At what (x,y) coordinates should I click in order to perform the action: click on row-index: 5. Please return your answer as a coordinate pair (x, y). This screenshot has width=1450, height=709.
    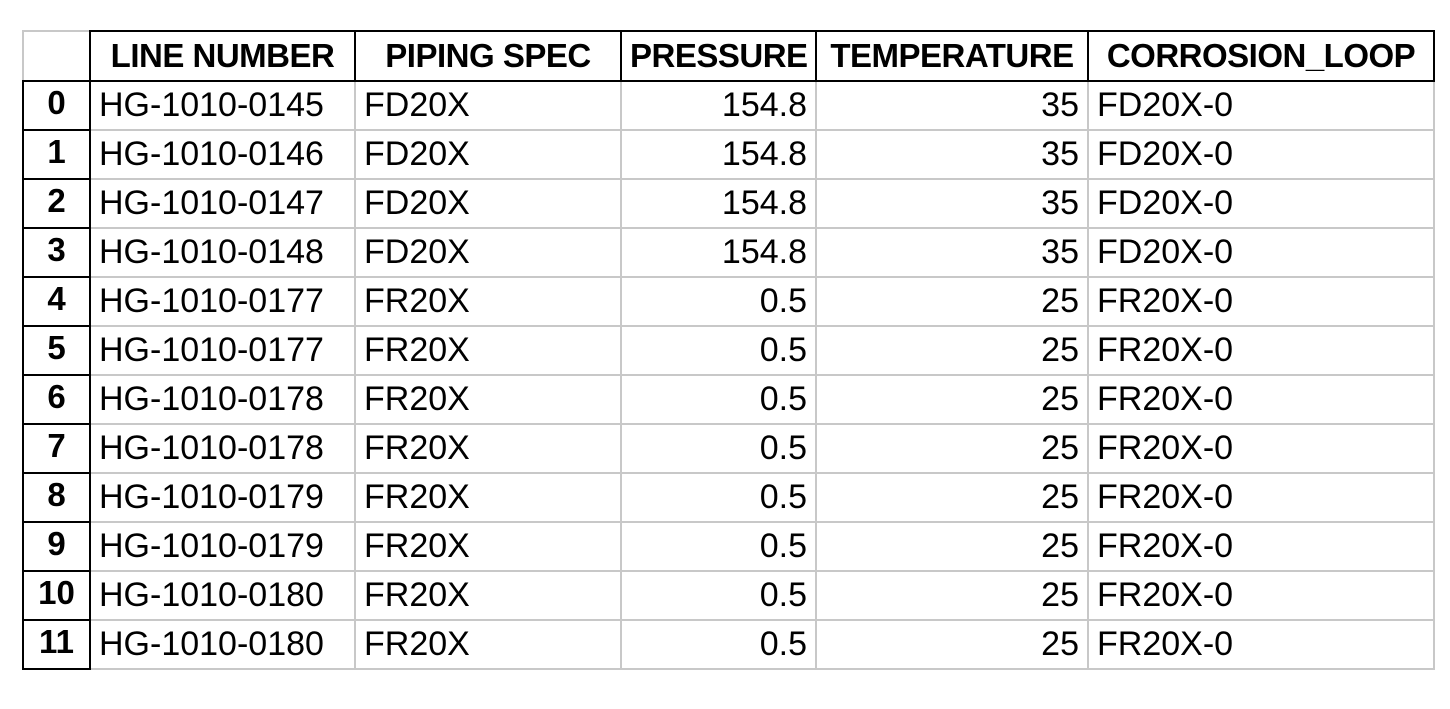
    Looking at the image, I should click on (56, 350).